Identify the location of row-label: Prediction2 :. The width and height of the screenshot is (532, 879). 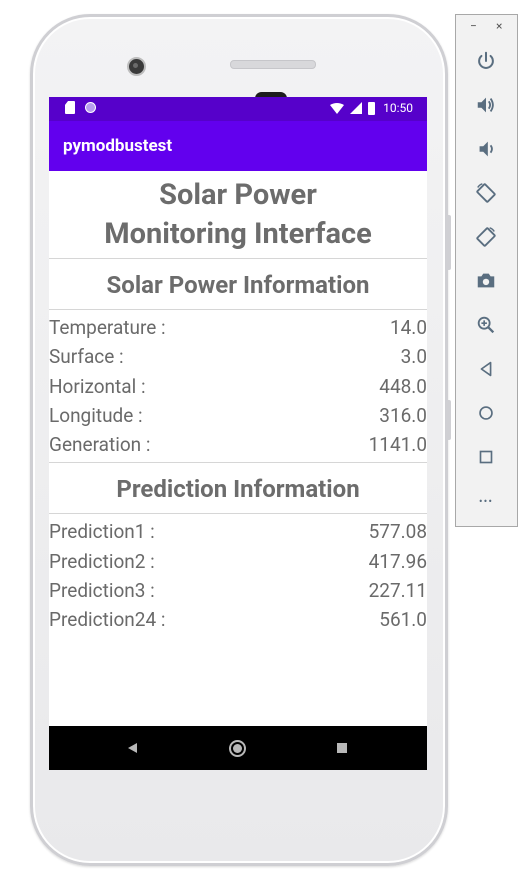
(102, 561).